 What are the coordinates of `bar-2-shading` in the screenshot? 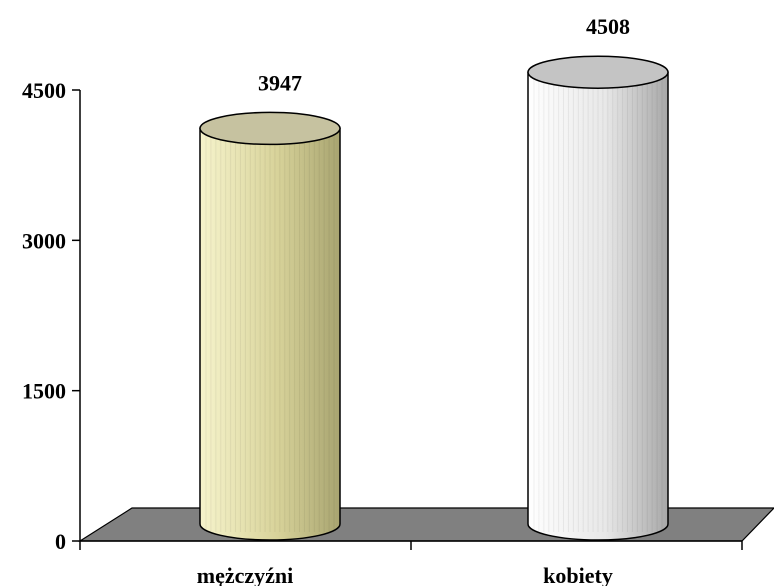 It's located at (598, 305).